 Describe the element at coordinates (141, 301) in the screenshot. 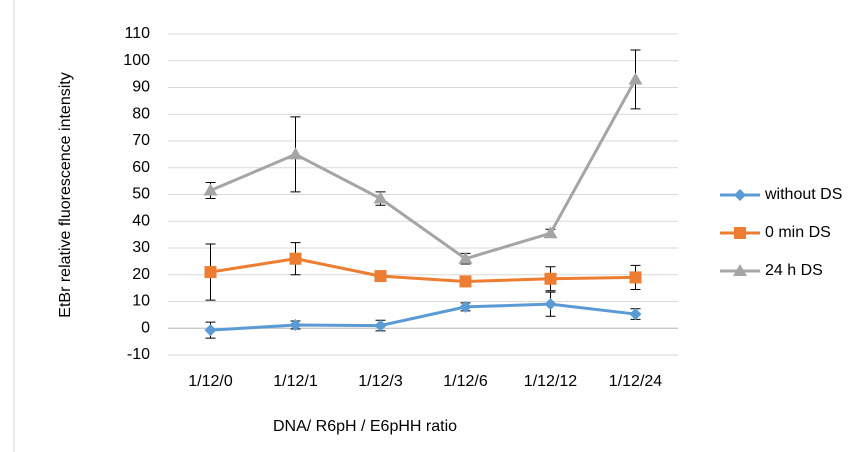

I see `y-tick-label: 10` at that location.